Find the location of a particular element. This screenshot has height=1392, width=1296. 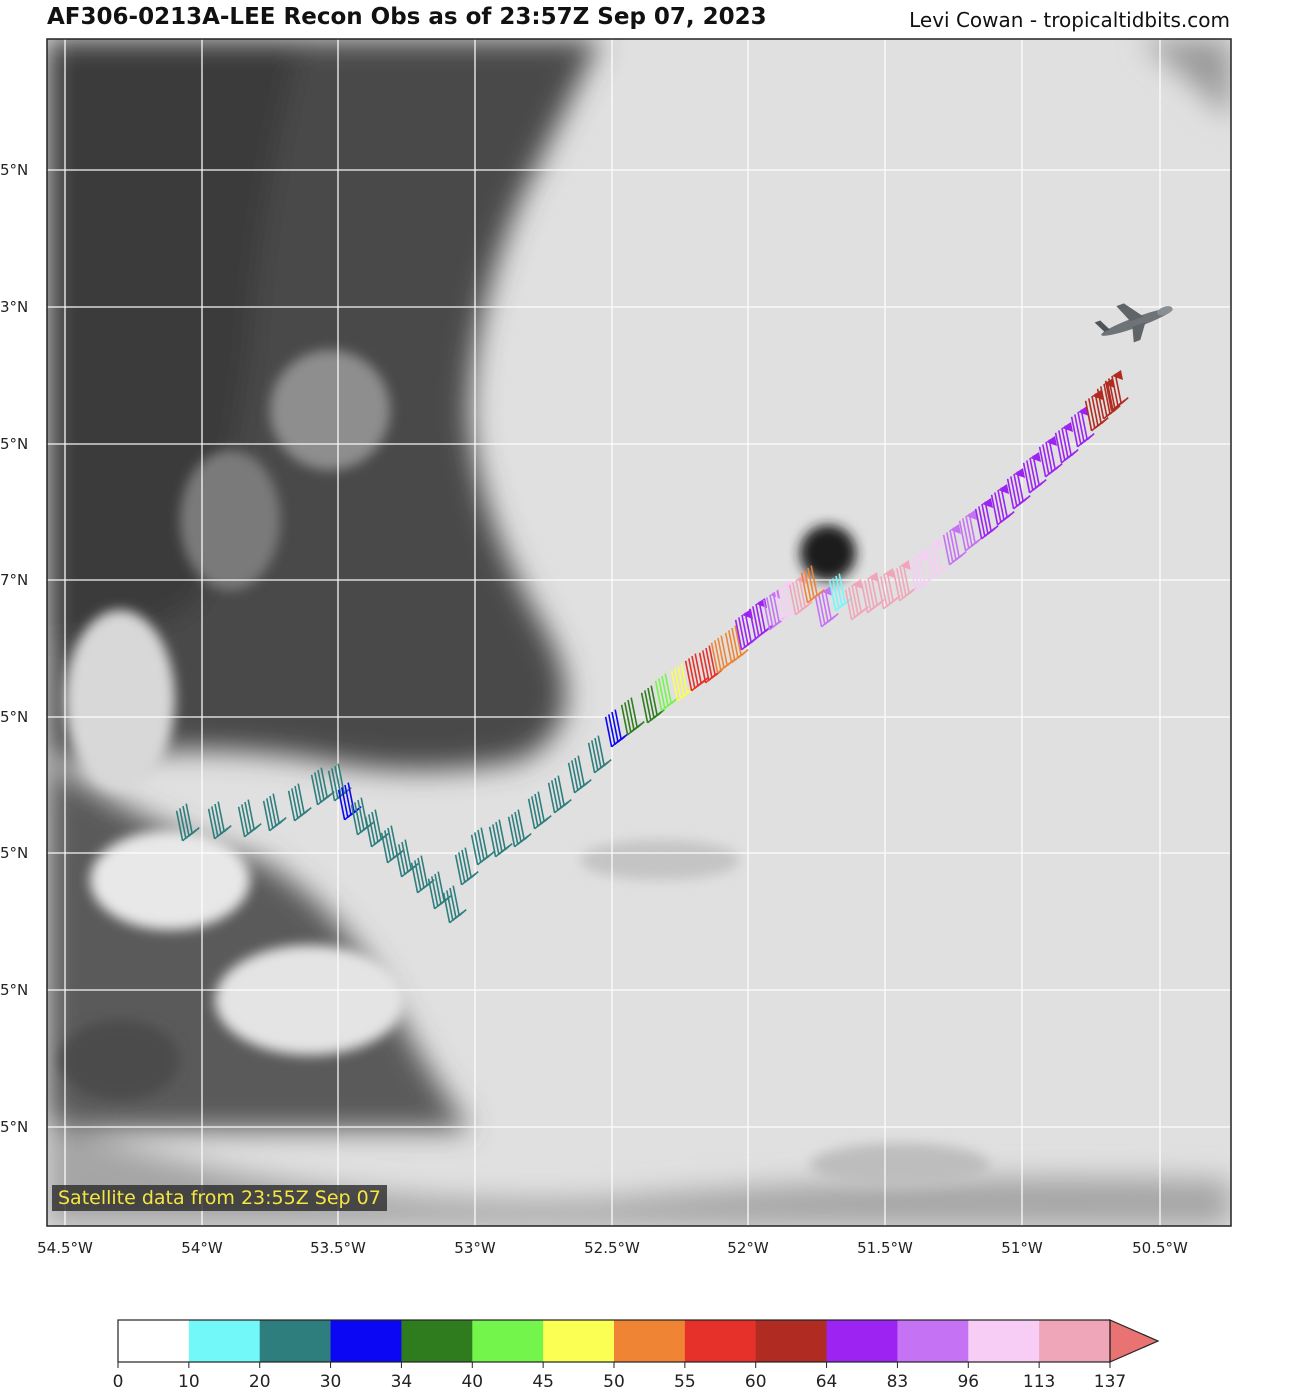

colorbar-tick-label: 60 is located at coordinates (755, 1382).